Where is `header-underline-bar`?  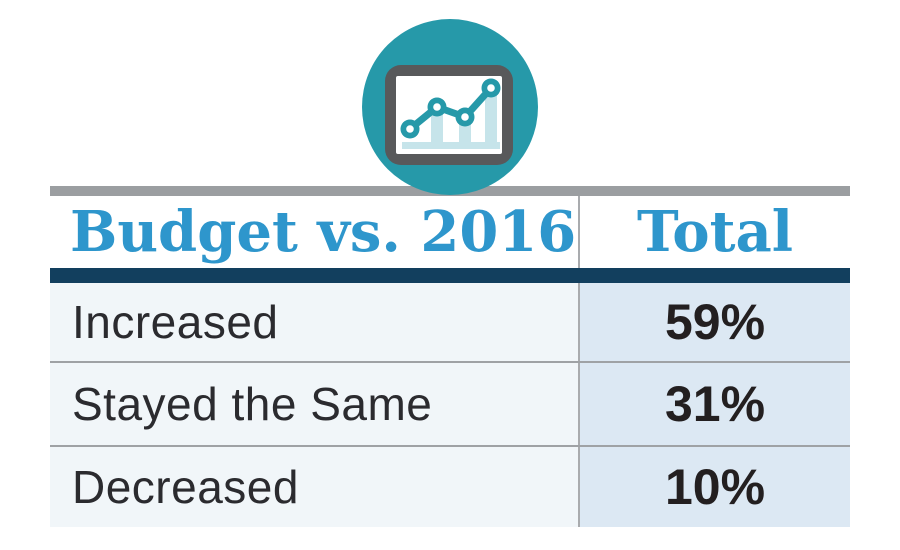
header-underline-bar is located at coordinates (450, 275).